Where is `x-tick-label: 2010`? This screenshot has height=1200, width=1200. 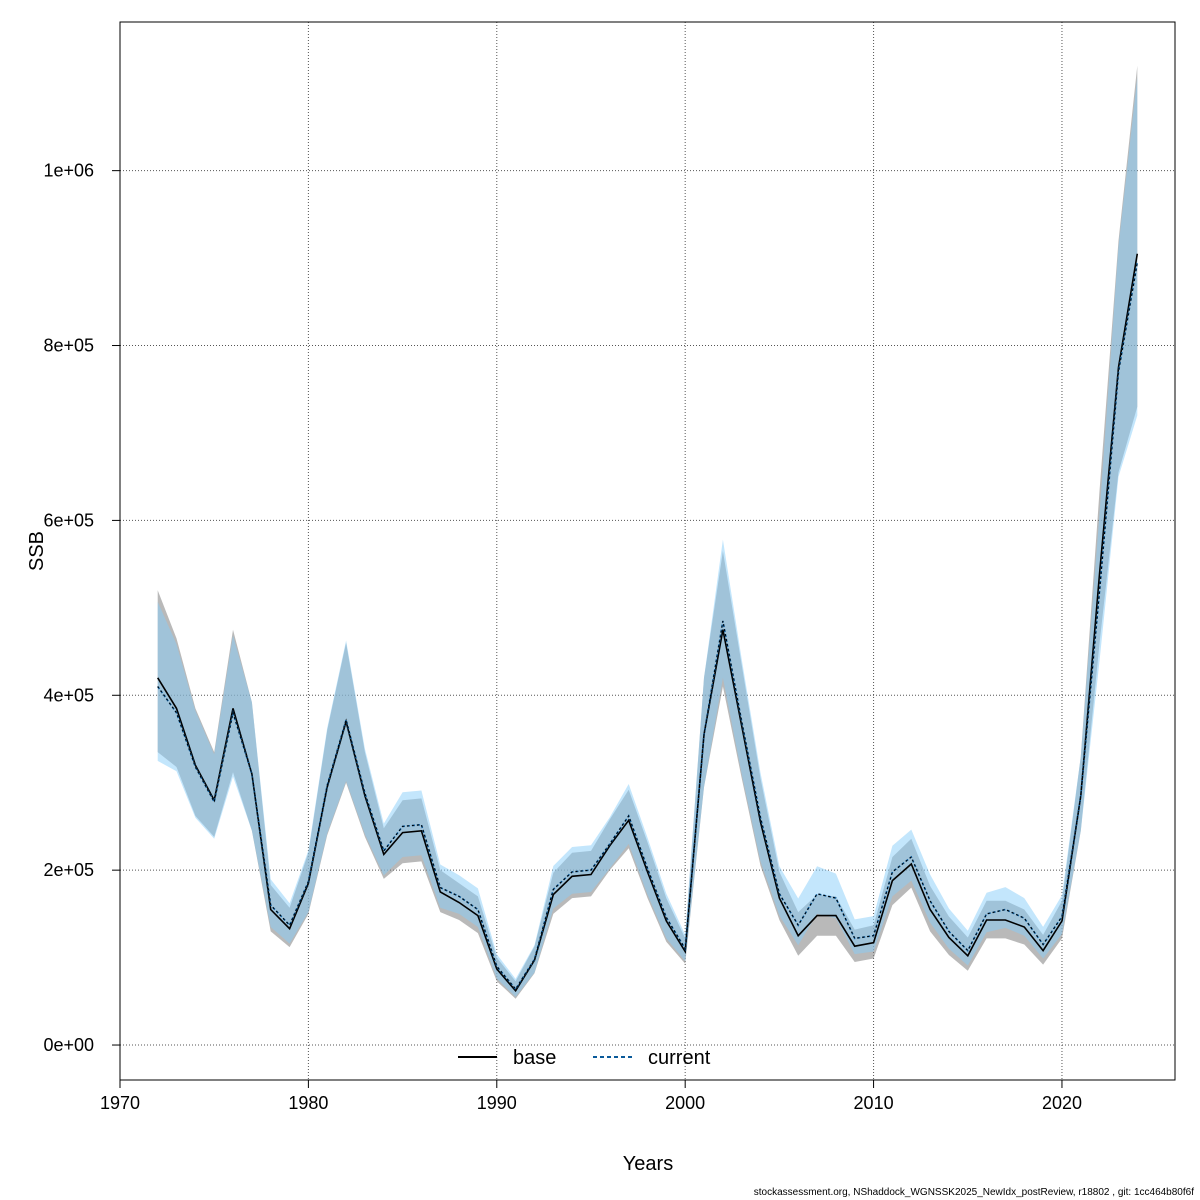 x-tick-label: 2010 is located at coordinates (874, 1103).